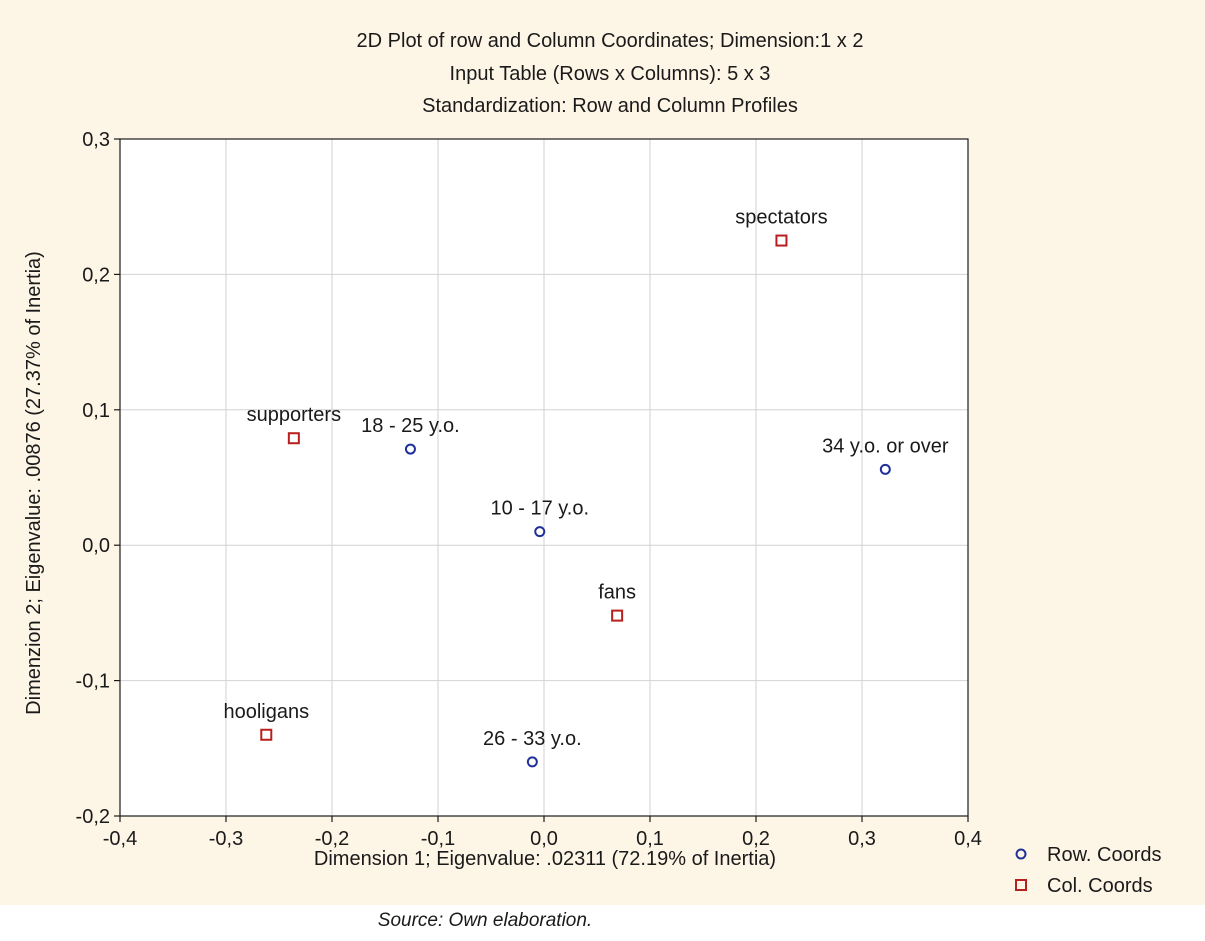 Image resolution: width=1205 pixels, height=941 pixels. I want to click on x-tick-label: 0,0, so click(544, 839).